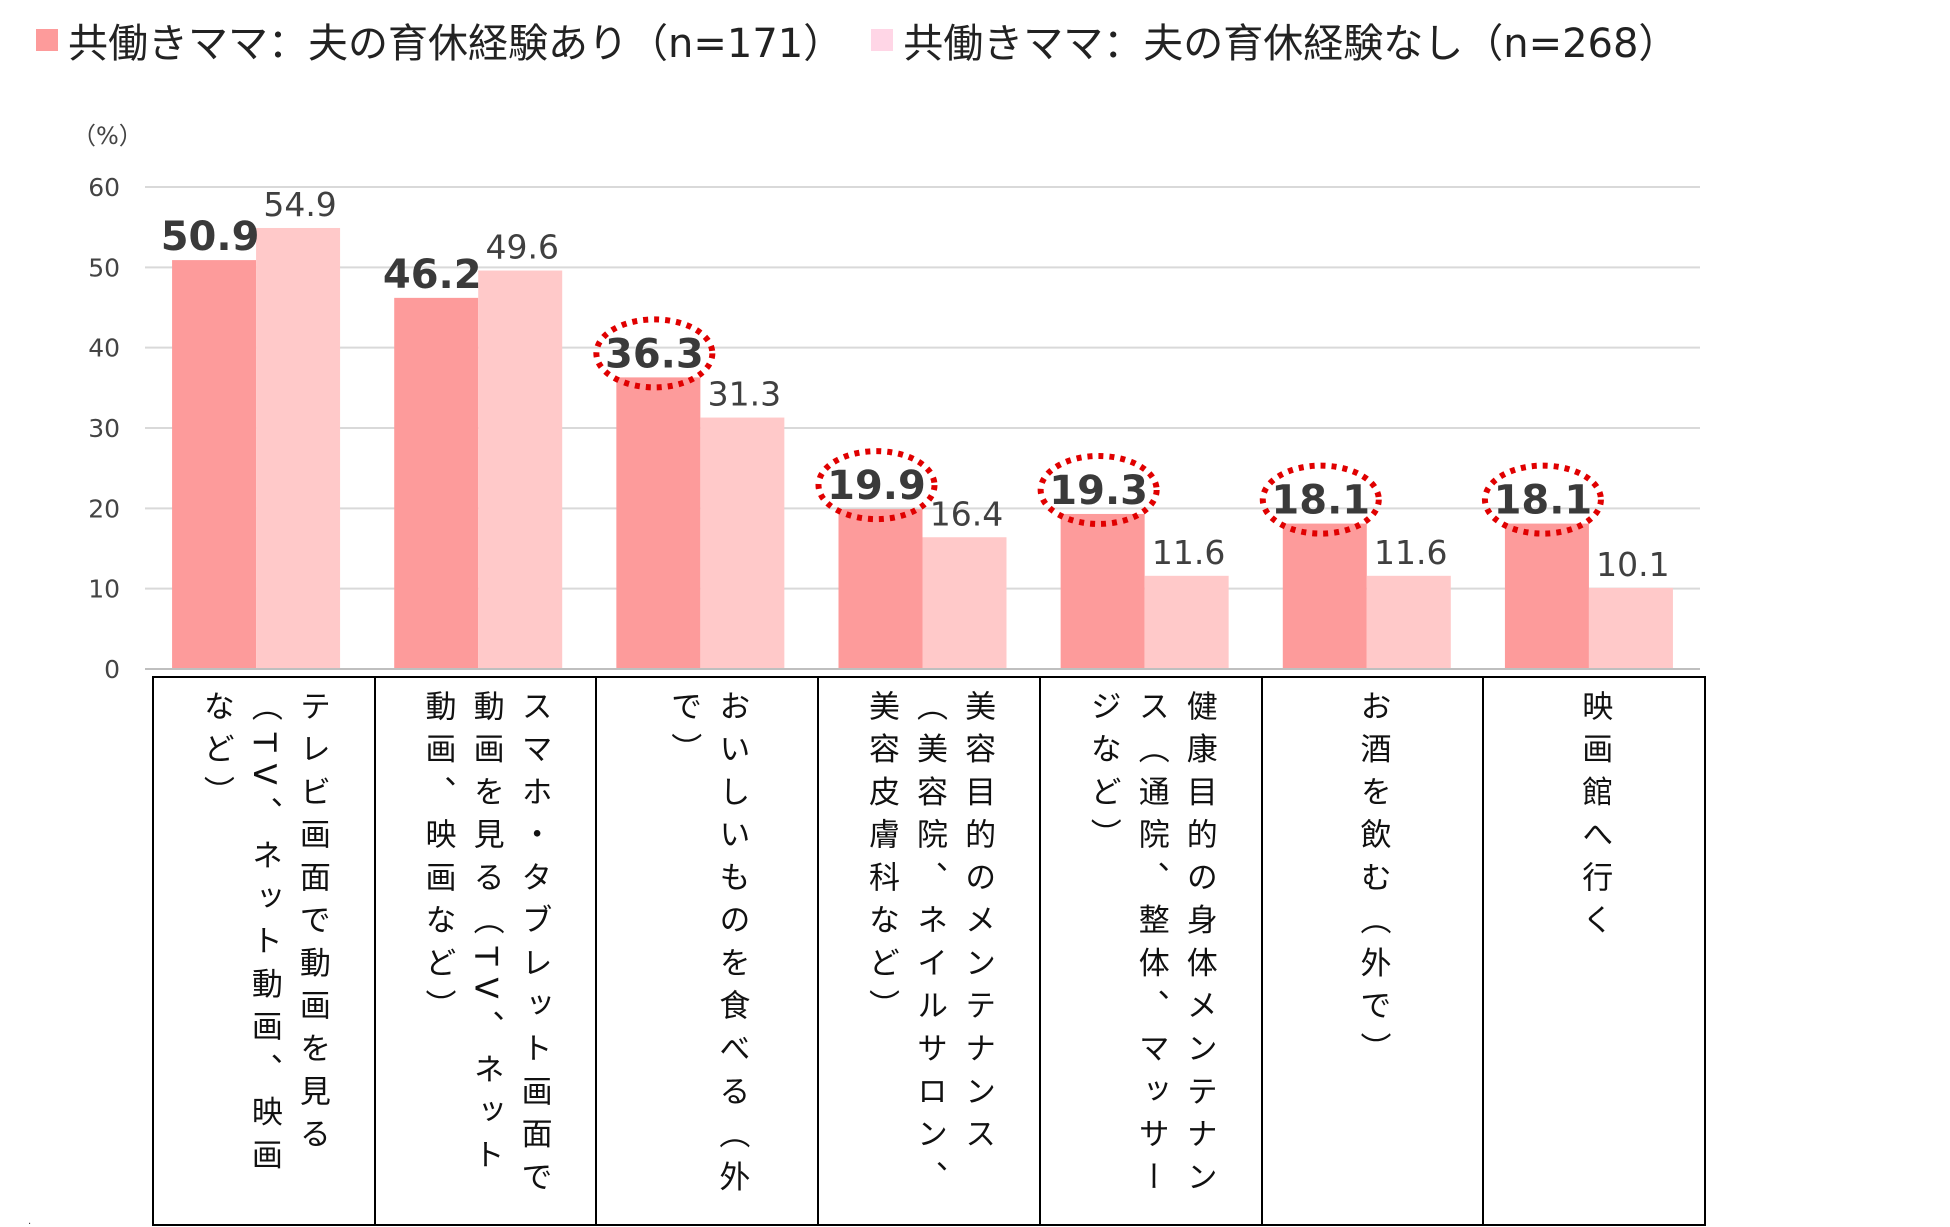 The width and height of the screenshot is (1950, 1227). I want to click on legend-item-without-leave: 共働きママ：夫の育休経験なし（n=268）, so click(1274, 40).